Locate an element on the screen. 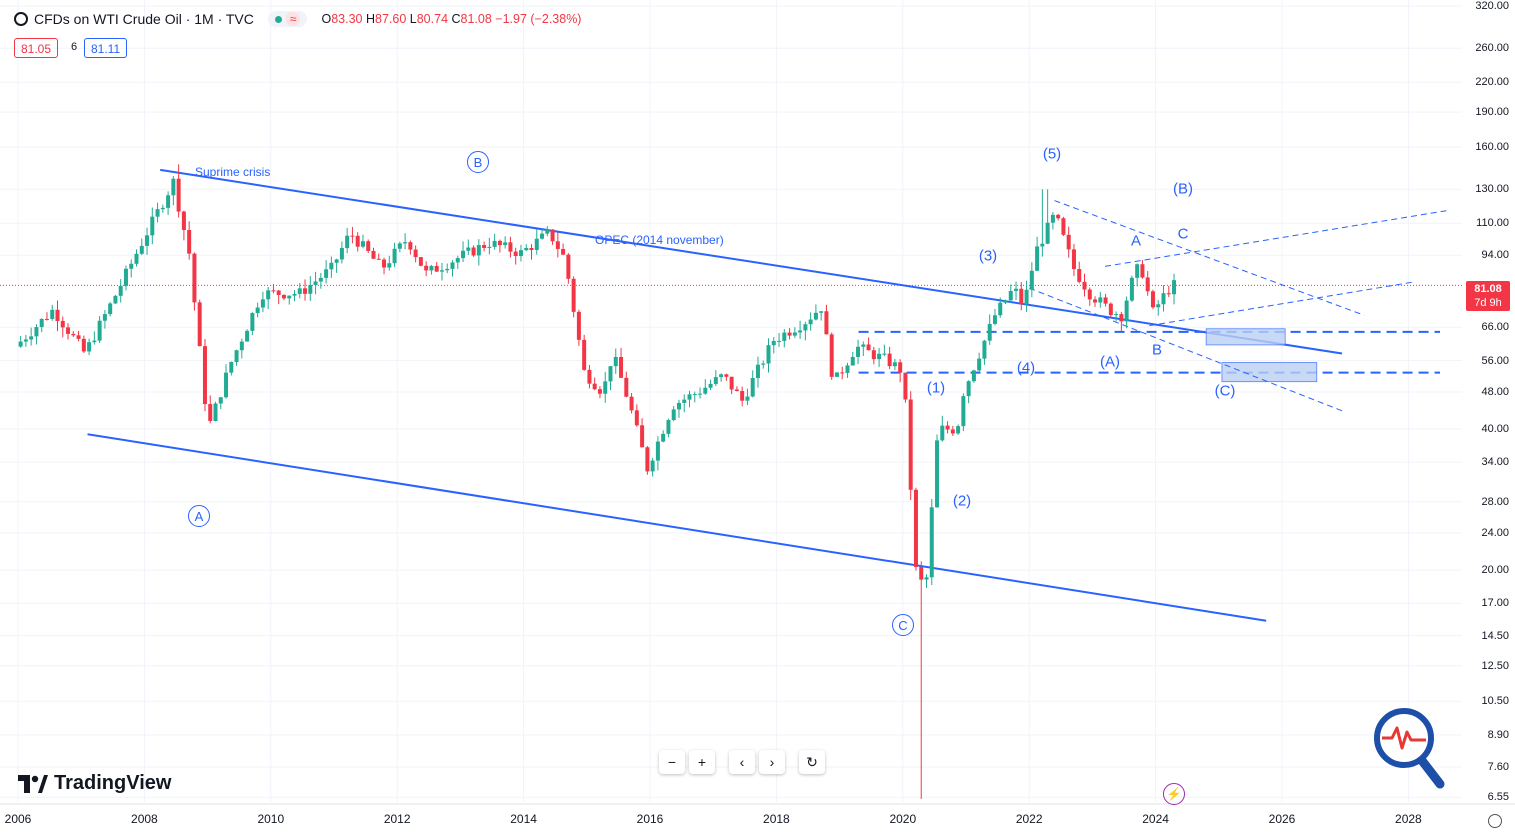  wave-label-5: (5) is located at coordinates (1052, 154).